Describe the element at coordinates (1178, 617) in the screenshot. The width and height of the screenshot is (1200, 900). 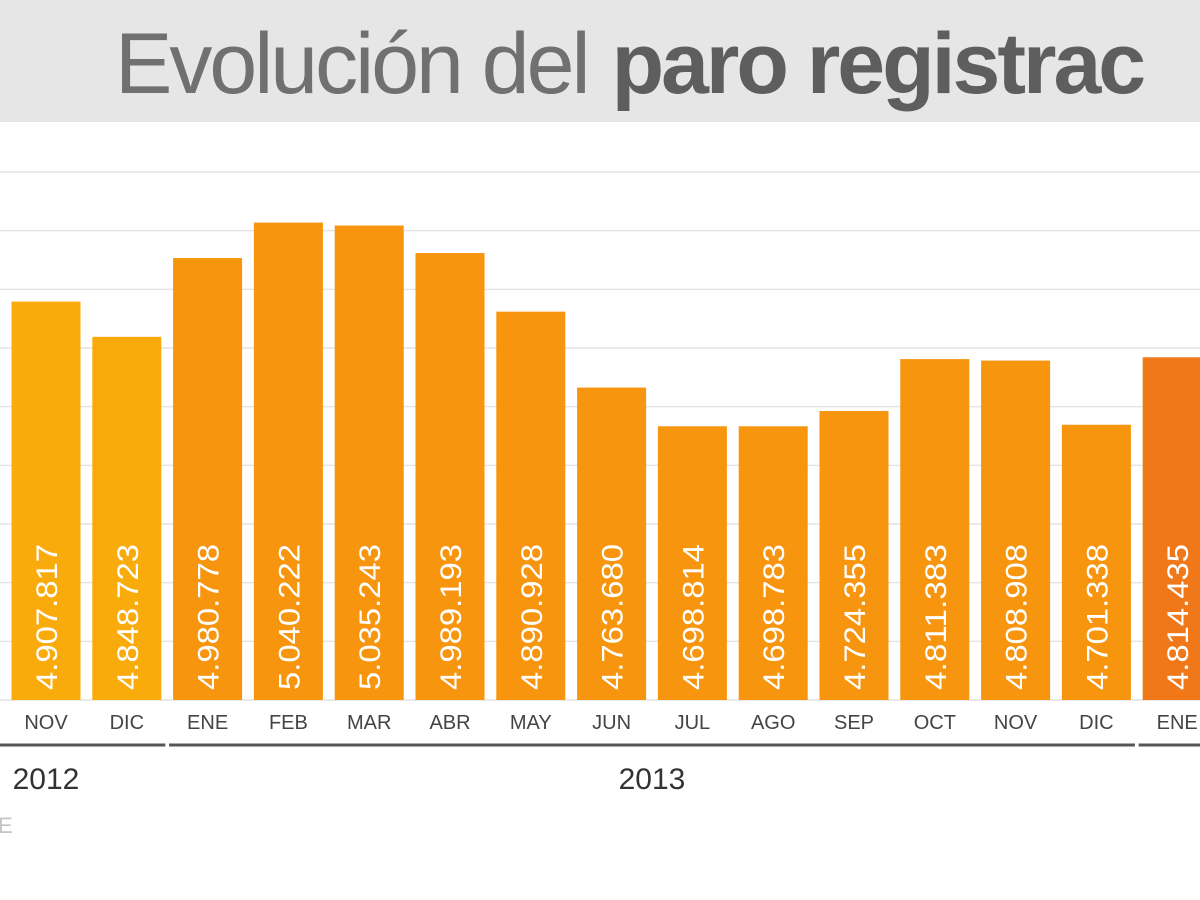
I see `value-label: 4.814.435` at that location.